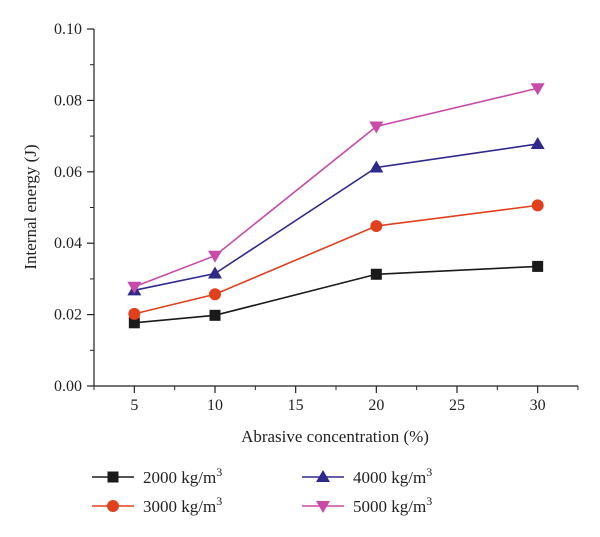 This screenshot has width=600, height=537. I want to click on legend-item: 2000 kg/m3, so click(157, 476).